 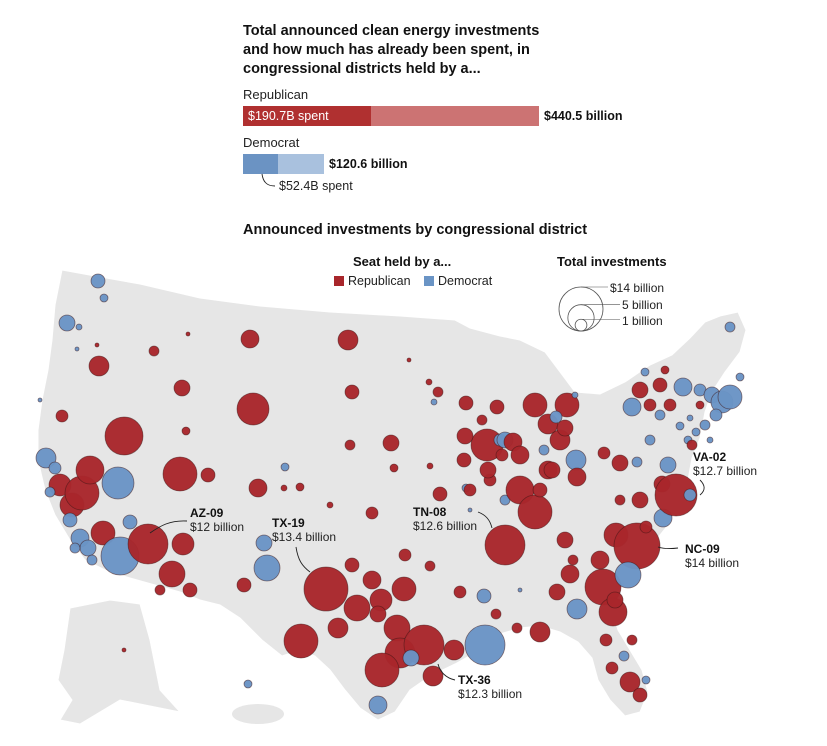 What do you see at coordinates (304, 530) in the screenshot?
I see `callout-tx-19: TX-19 $13.4 billion` at bounding box center [304, 530].